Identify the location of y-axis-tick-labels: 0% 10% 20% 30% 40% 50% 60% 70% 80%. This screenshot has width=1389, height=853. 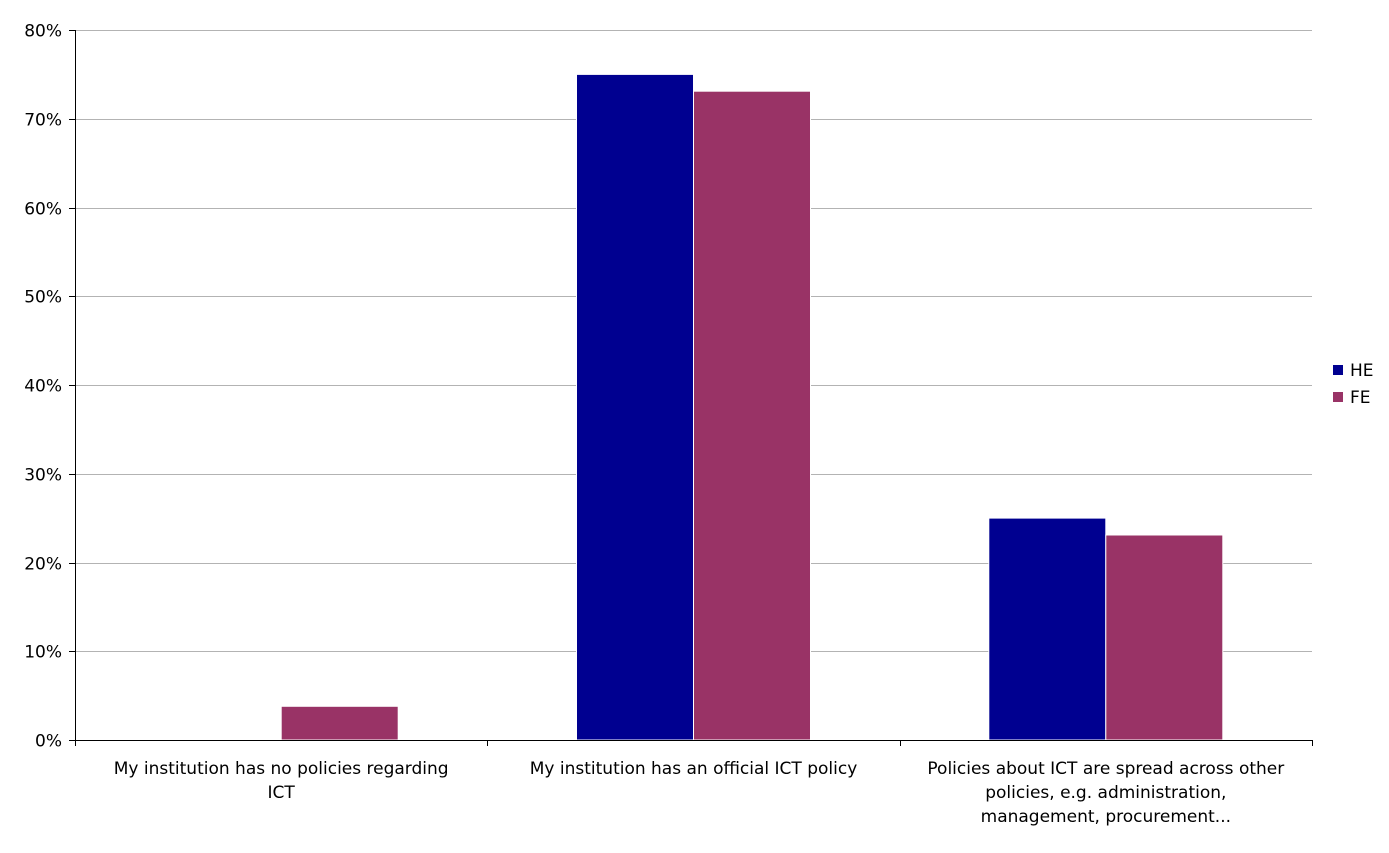
(43, 387).